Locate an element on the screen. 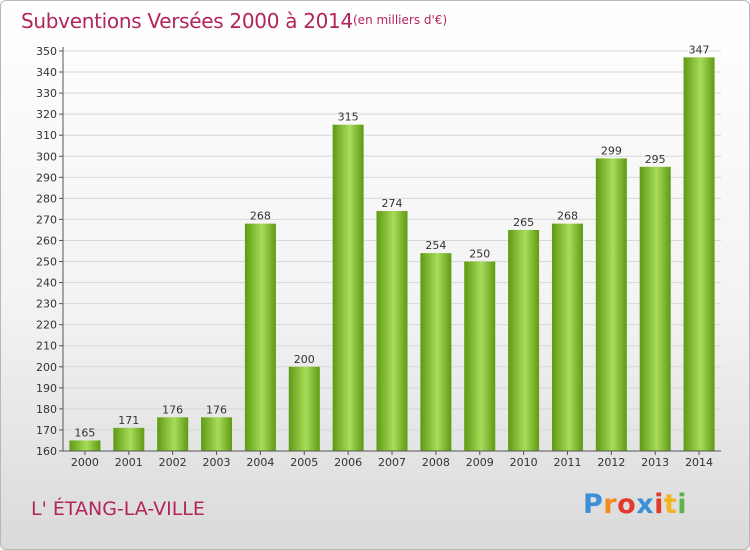  y-tick-label: 330 is located at coordinates (46, 93).